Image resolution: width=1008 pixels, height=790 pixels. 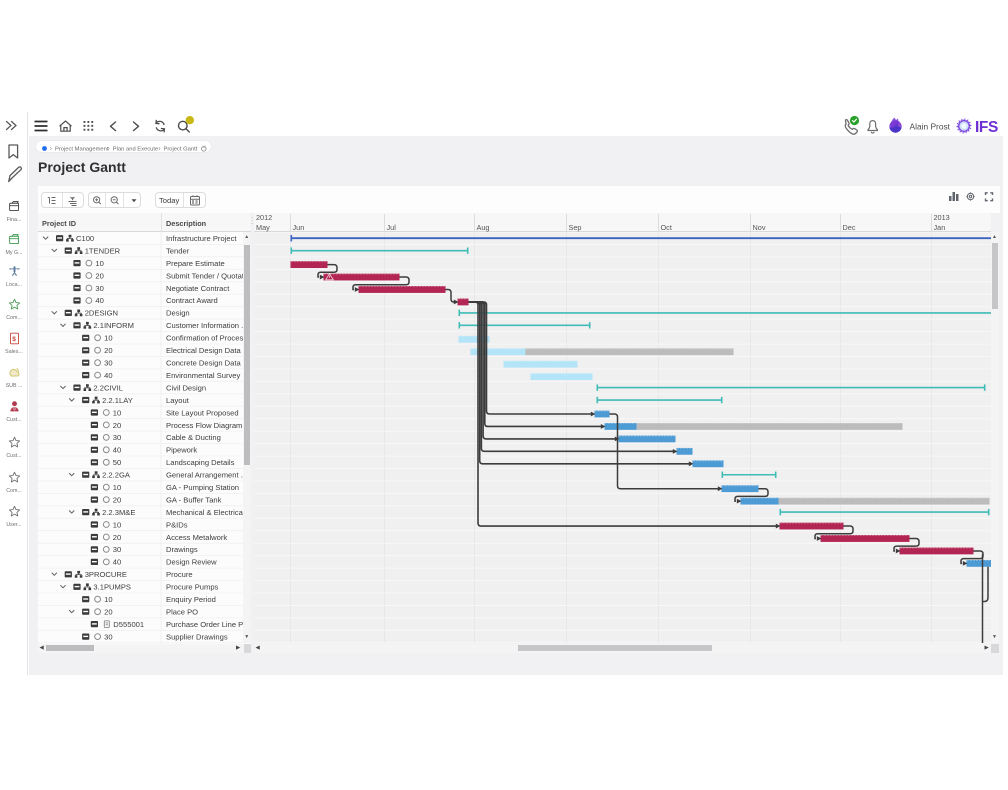 I want to click on svg-text: 3.1PUMPS, so click(x=112, y=587).